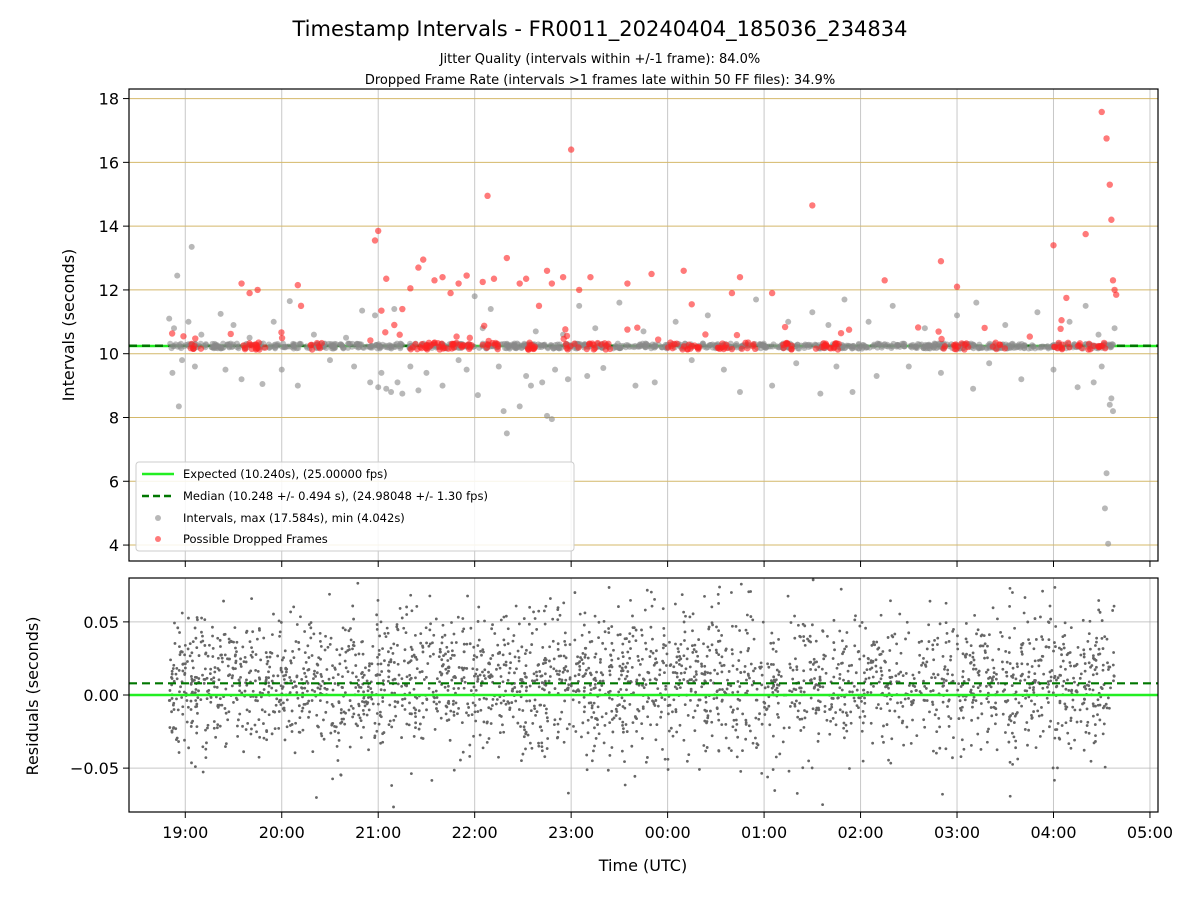 The image size is (1200, 900). I want to click on intervals-y-tick-label: 16, so click(109, 162).